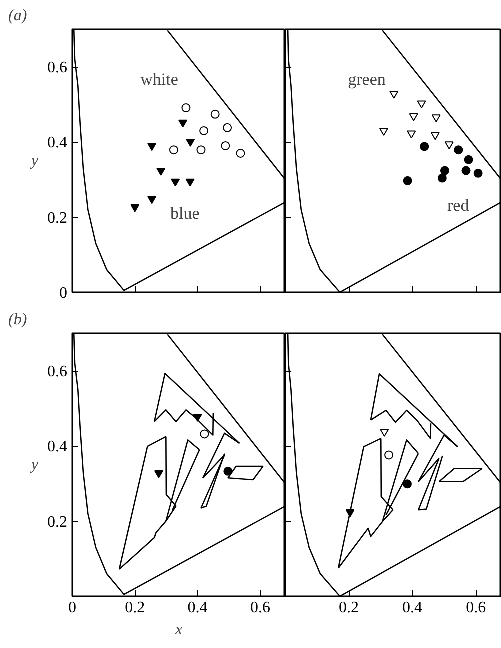  Describe the element at coordinates (178, 630) in the screenshot. I see `x-axis-title: x` at that location.